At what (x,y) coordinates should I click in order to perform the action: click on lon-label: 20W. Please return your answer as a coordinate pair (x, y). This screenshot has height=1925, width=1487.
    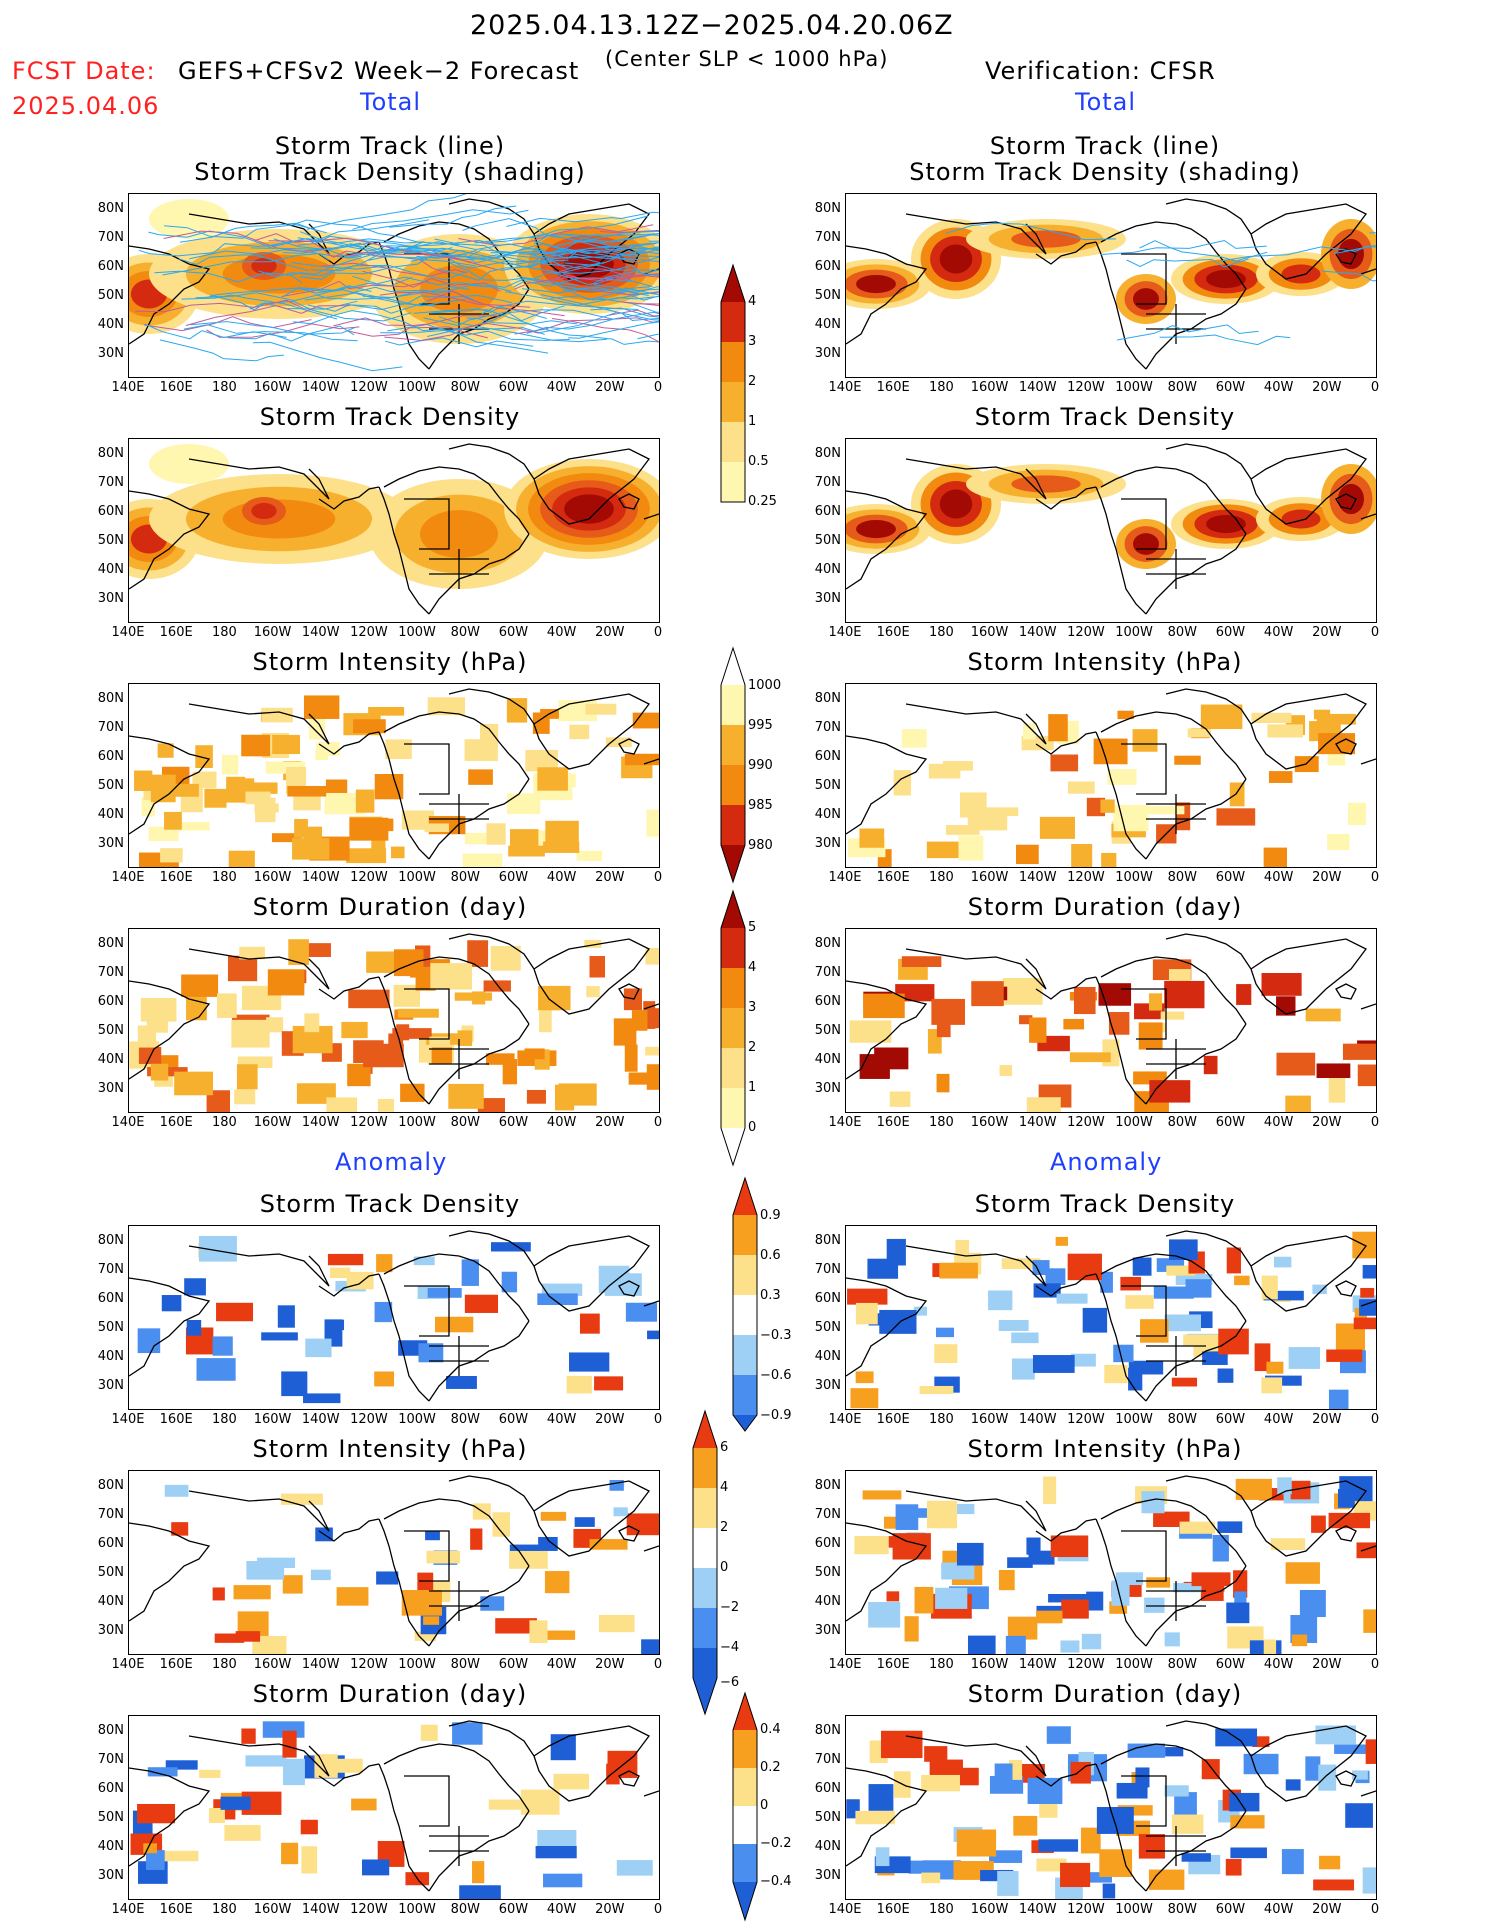
    Looking at the image, I should click on (1327, 387).